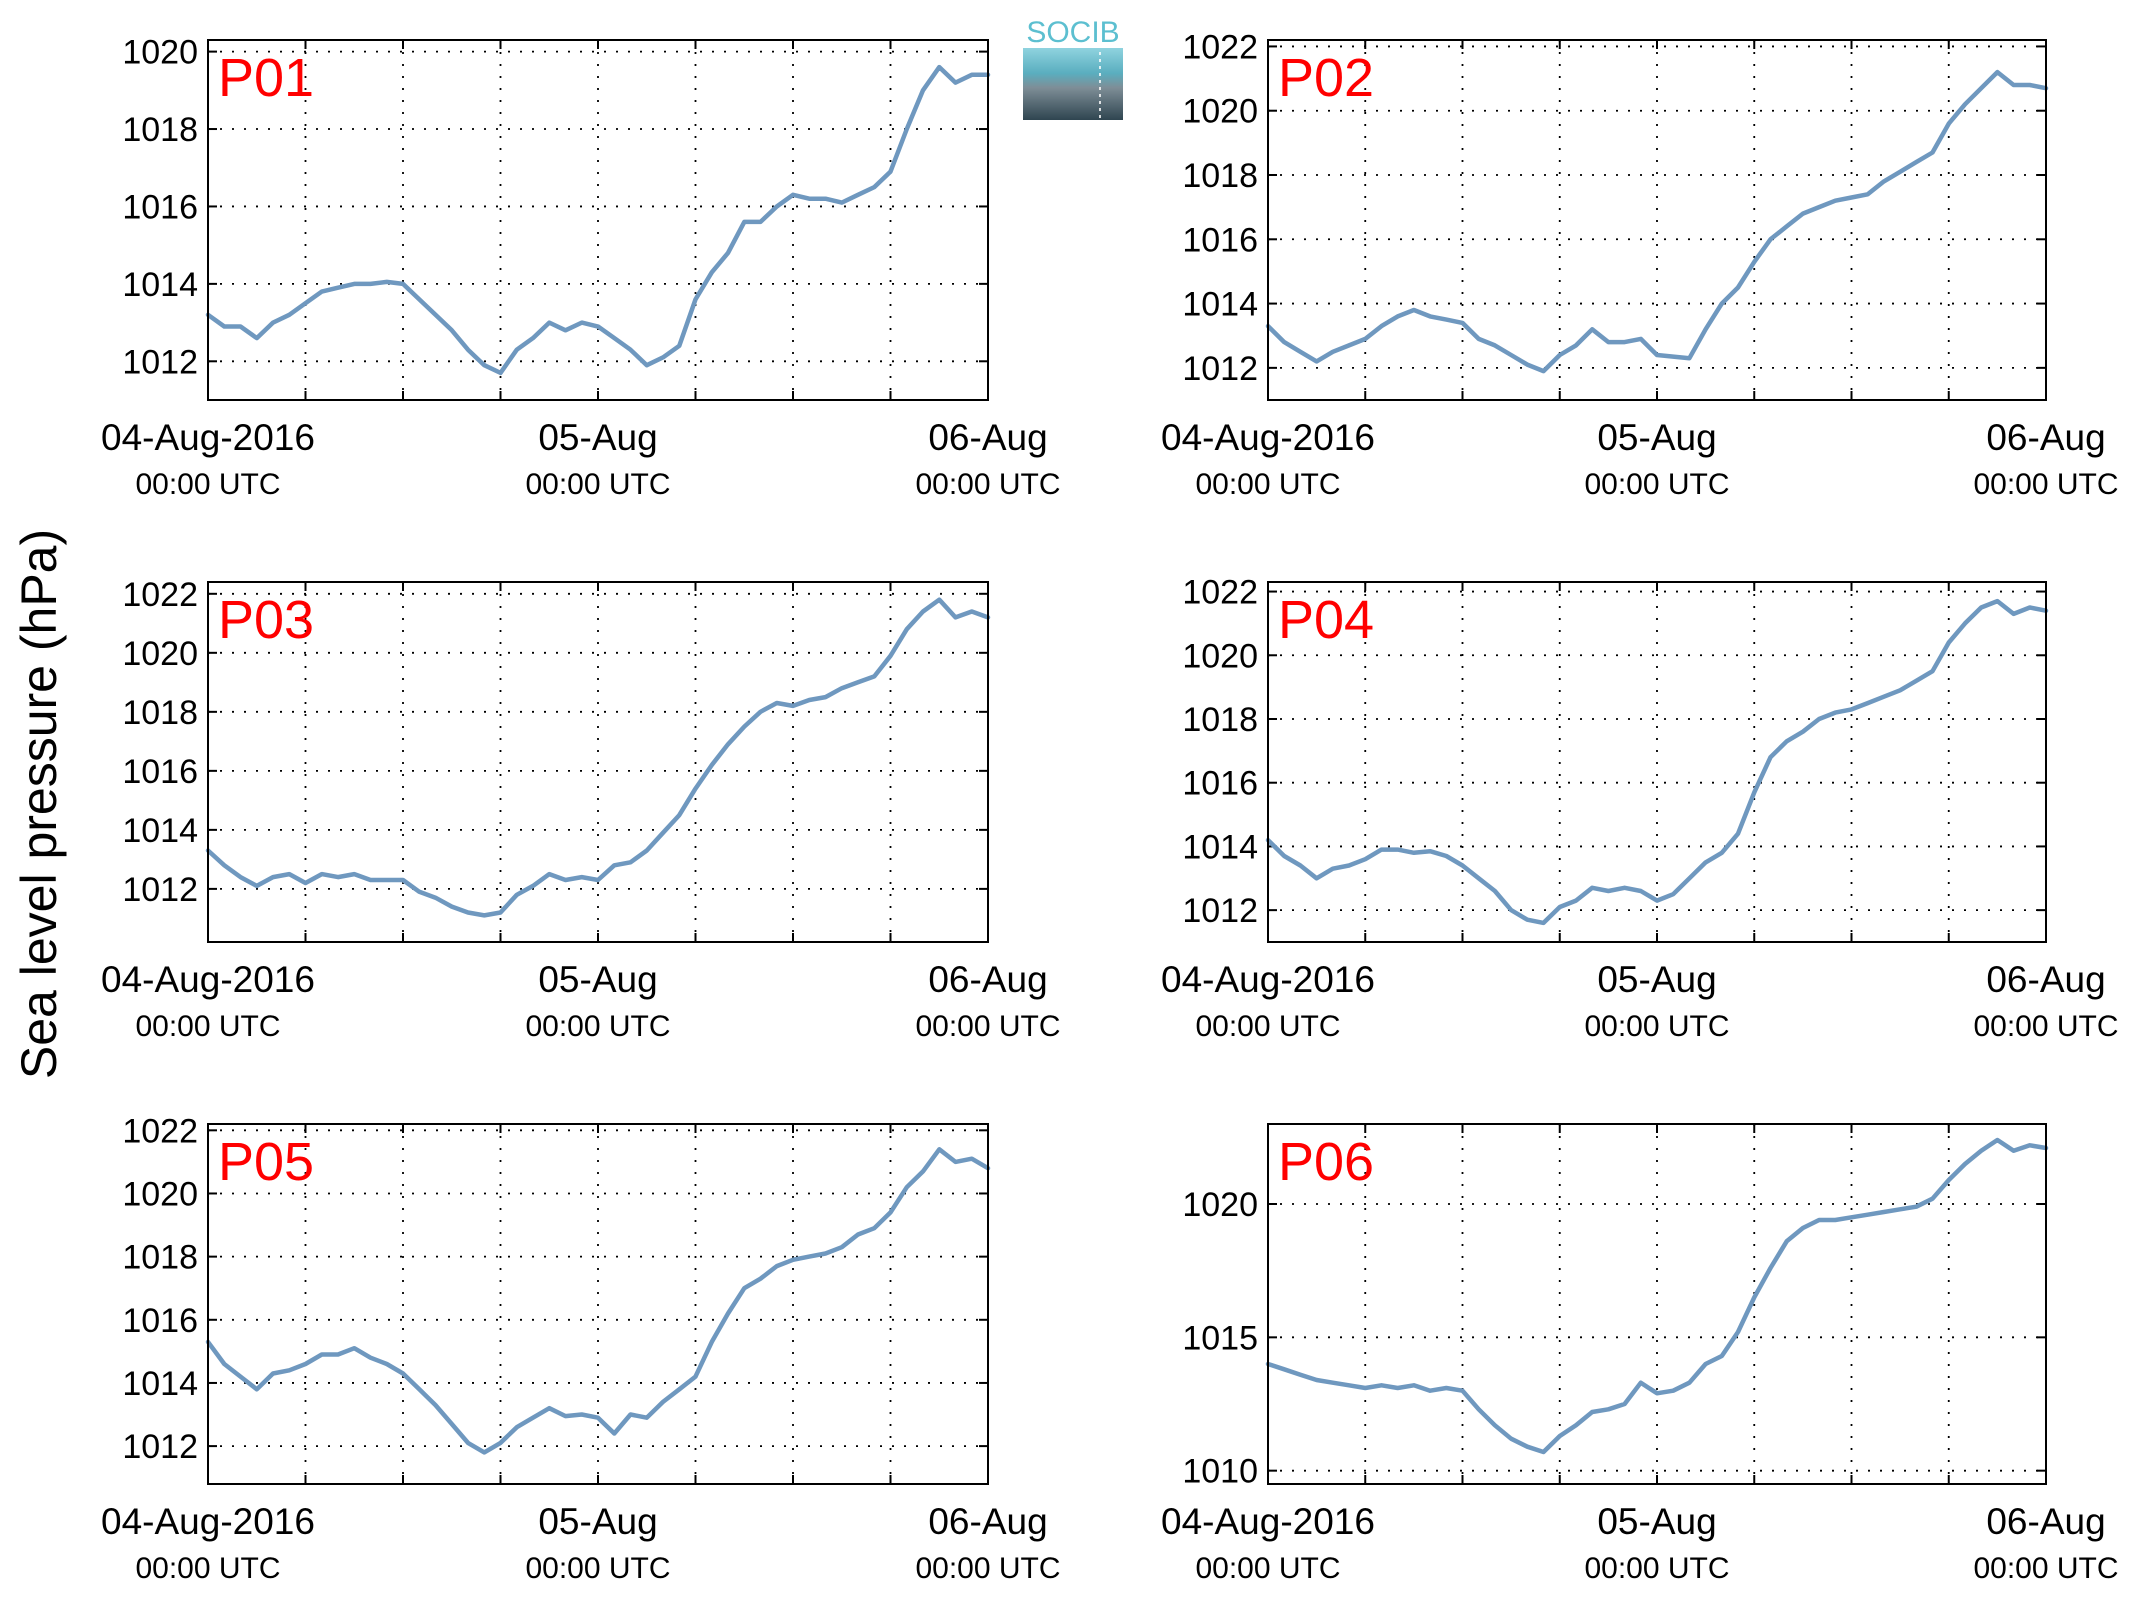 The height and width of the screenshot is (1608, 2133). Describe the element at coordinates (266, 620) in the screenshot. I see `panel-title-p03: P03` at that location.